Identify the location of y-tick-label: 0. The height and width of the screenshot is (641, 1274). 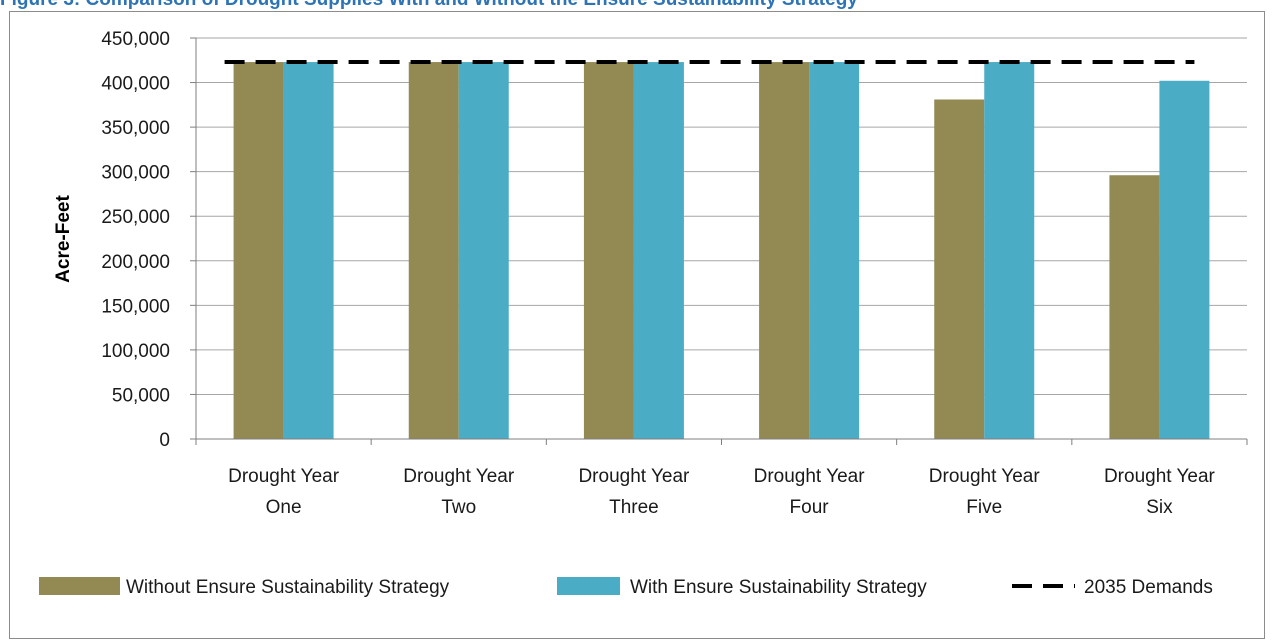
(164, 440).